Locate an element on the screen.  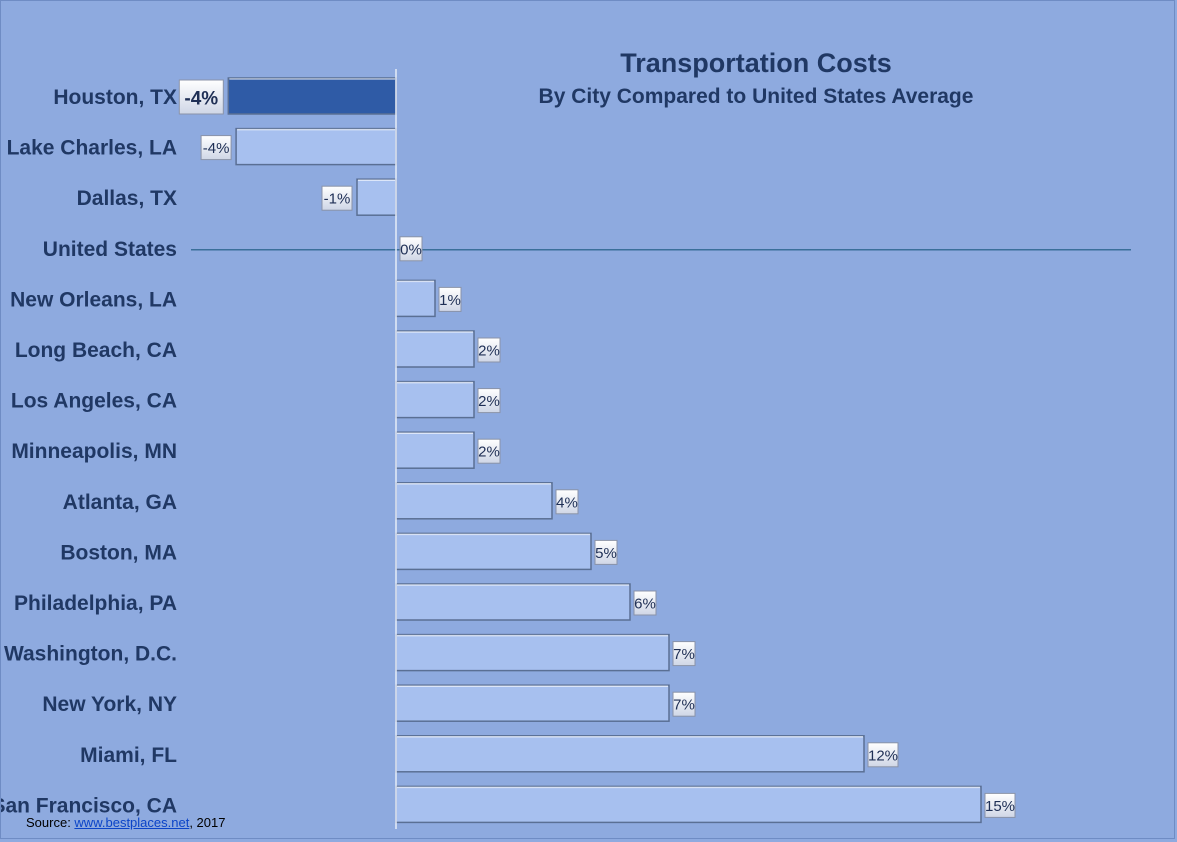
category-label-long-beach-ca: Long Beach, CA is located at coordinates (96, 350).